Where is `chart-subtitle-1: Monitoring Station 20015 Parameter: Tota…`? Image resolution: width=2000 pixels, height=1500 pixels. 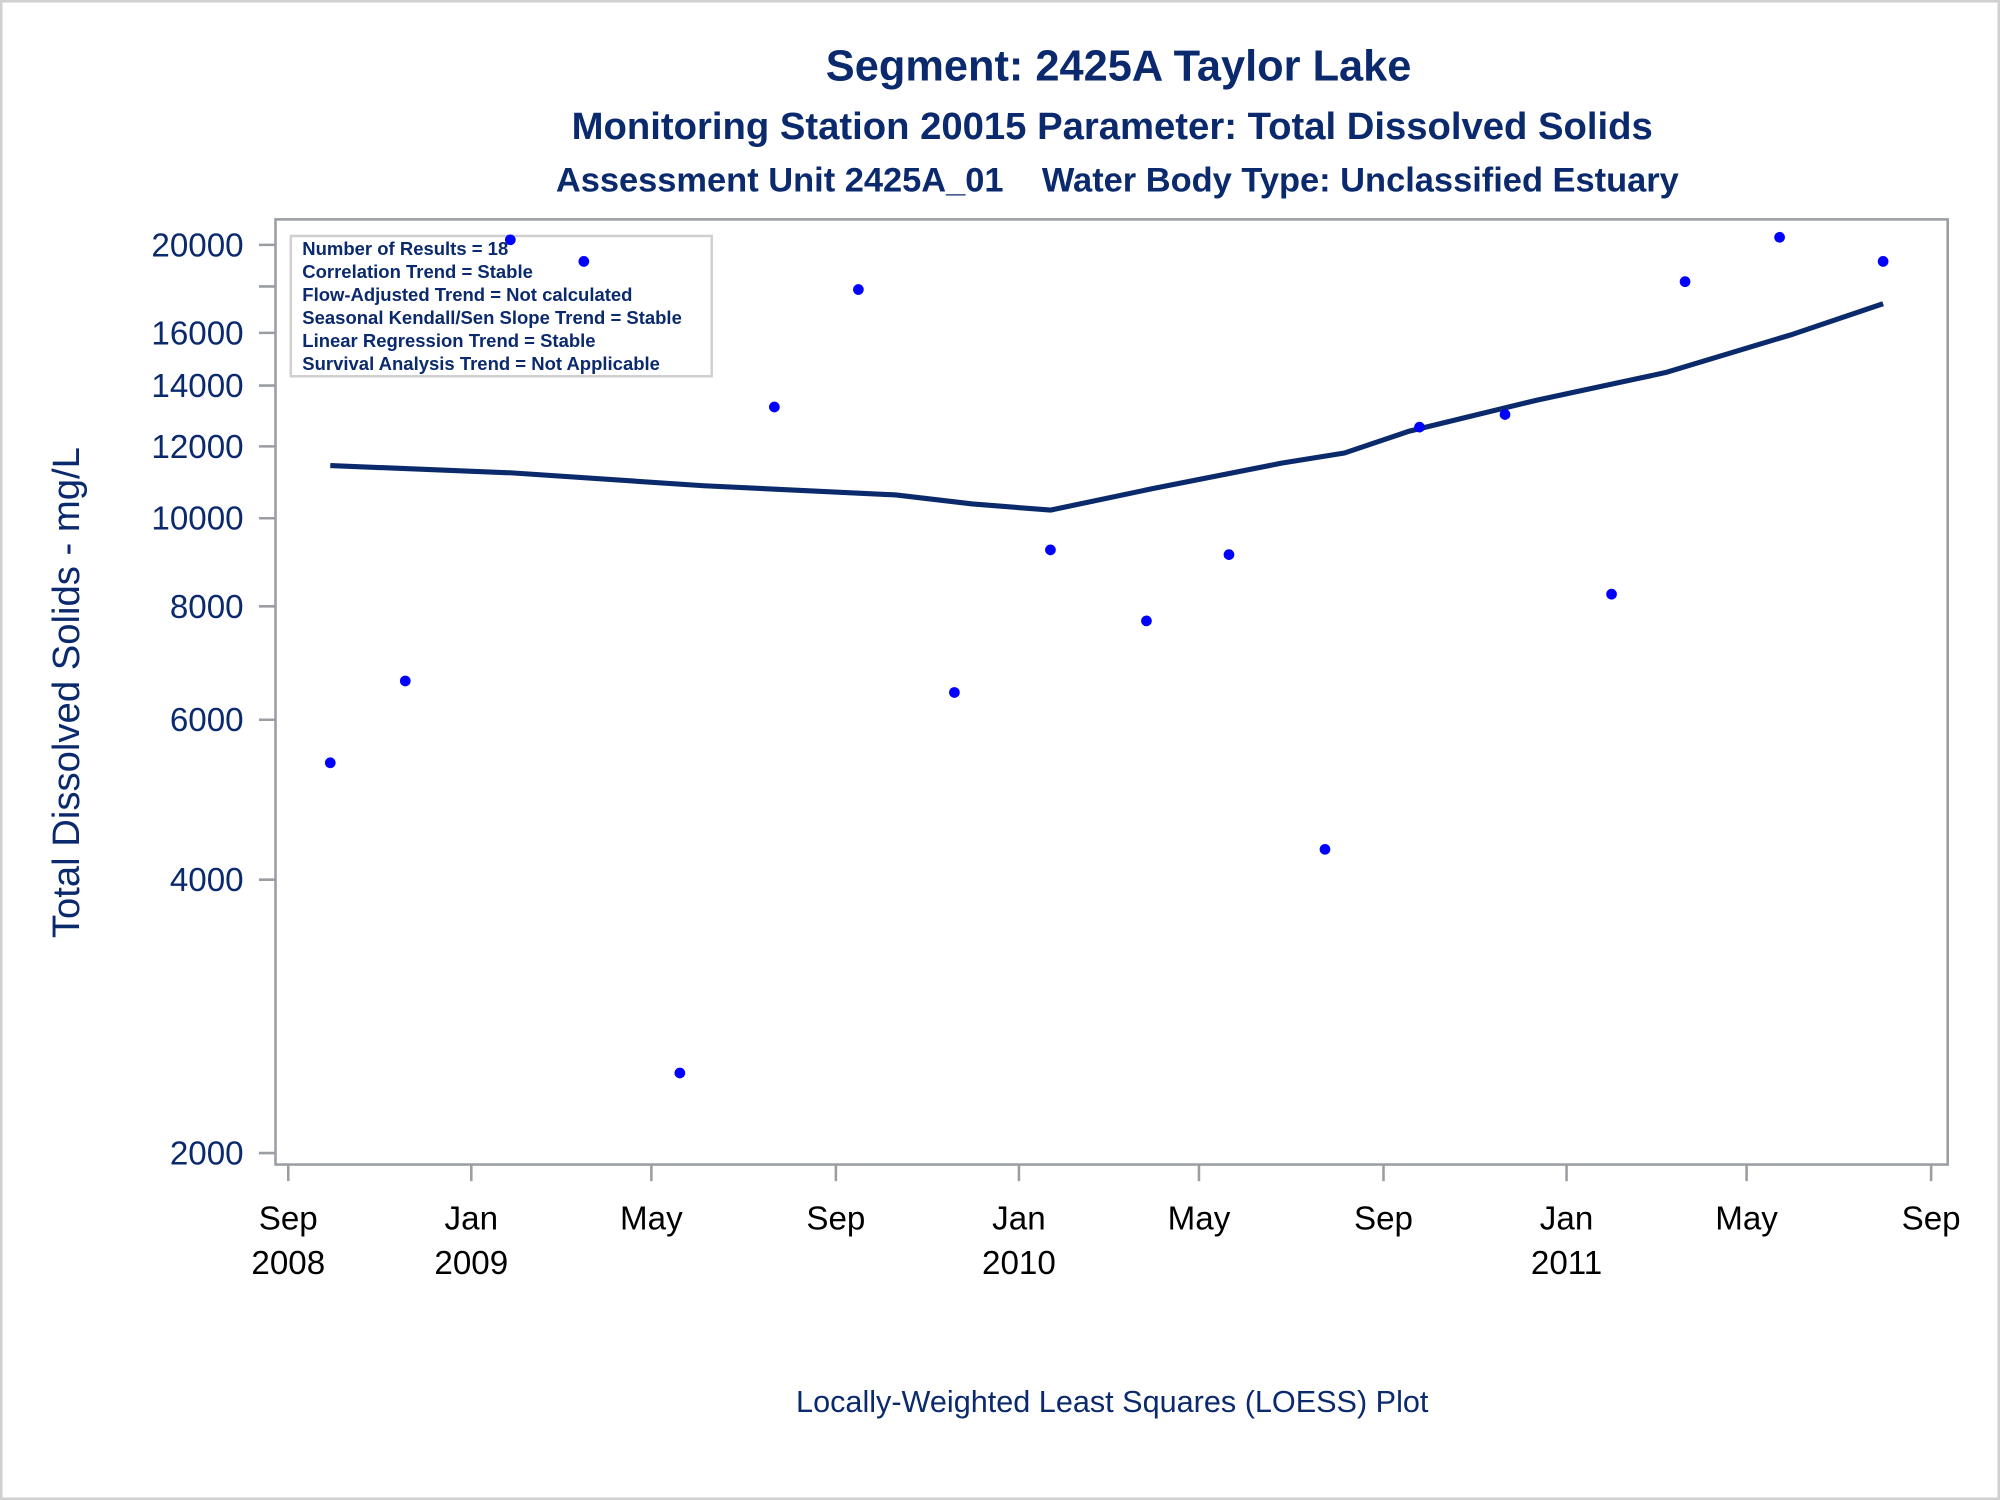
chart-subtitle-1: Monitoring Station 20015 Parameter: Tota… is located at coordinates (1112, 126).